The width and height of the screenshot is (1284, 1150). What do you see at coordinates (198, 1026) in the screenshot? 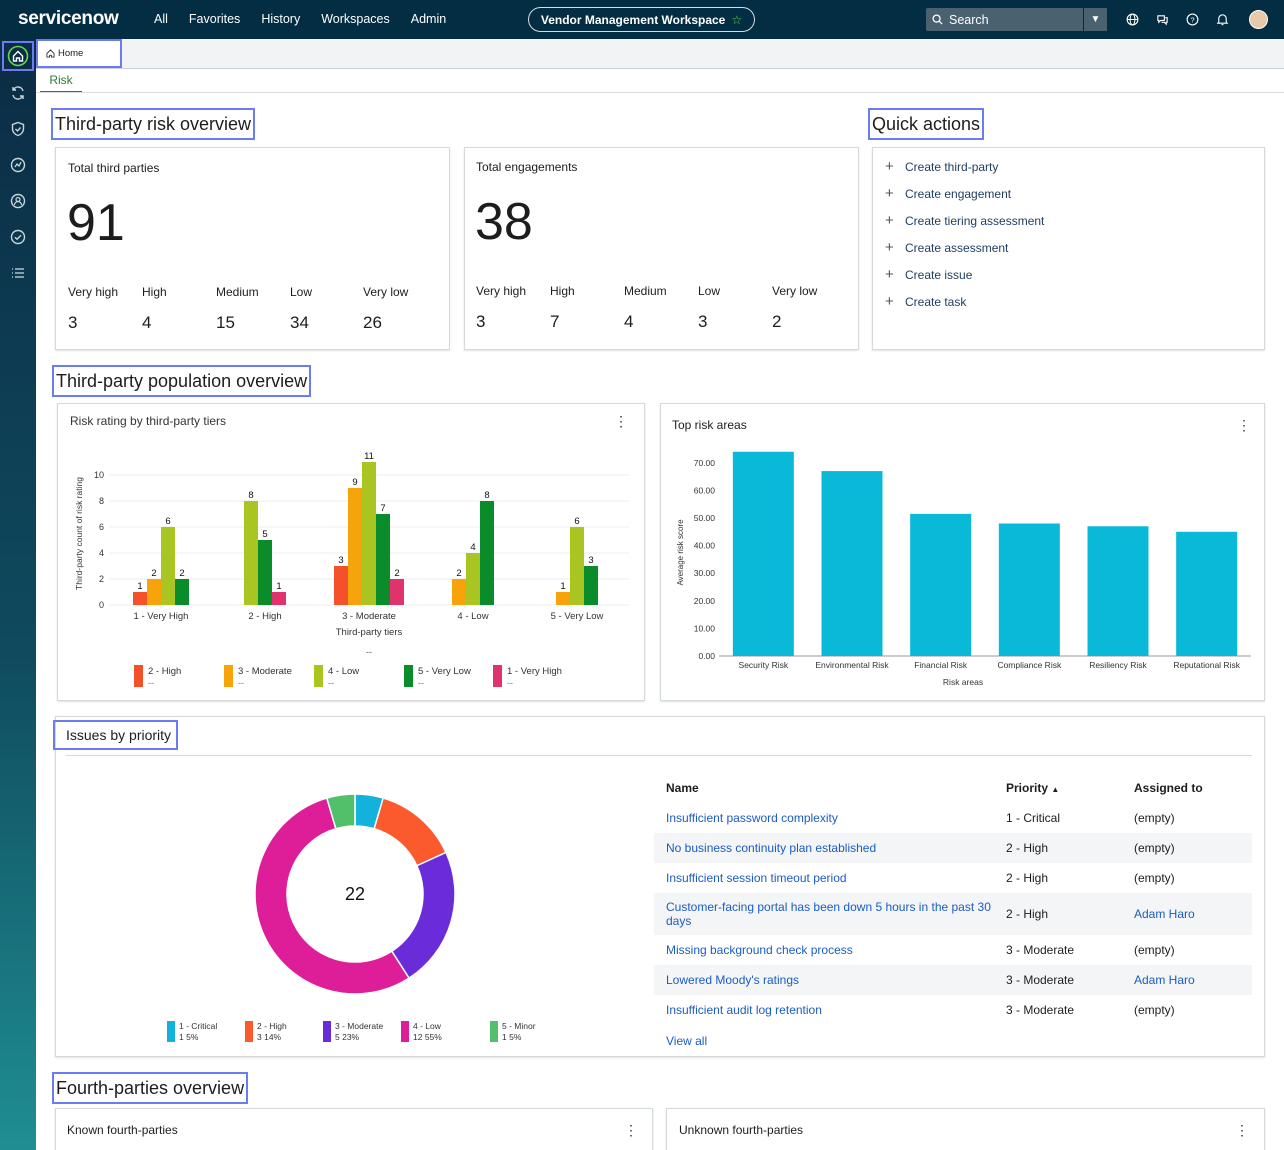
I see `legend-label: 1 - Critical` at bounding box center [198, 1026].